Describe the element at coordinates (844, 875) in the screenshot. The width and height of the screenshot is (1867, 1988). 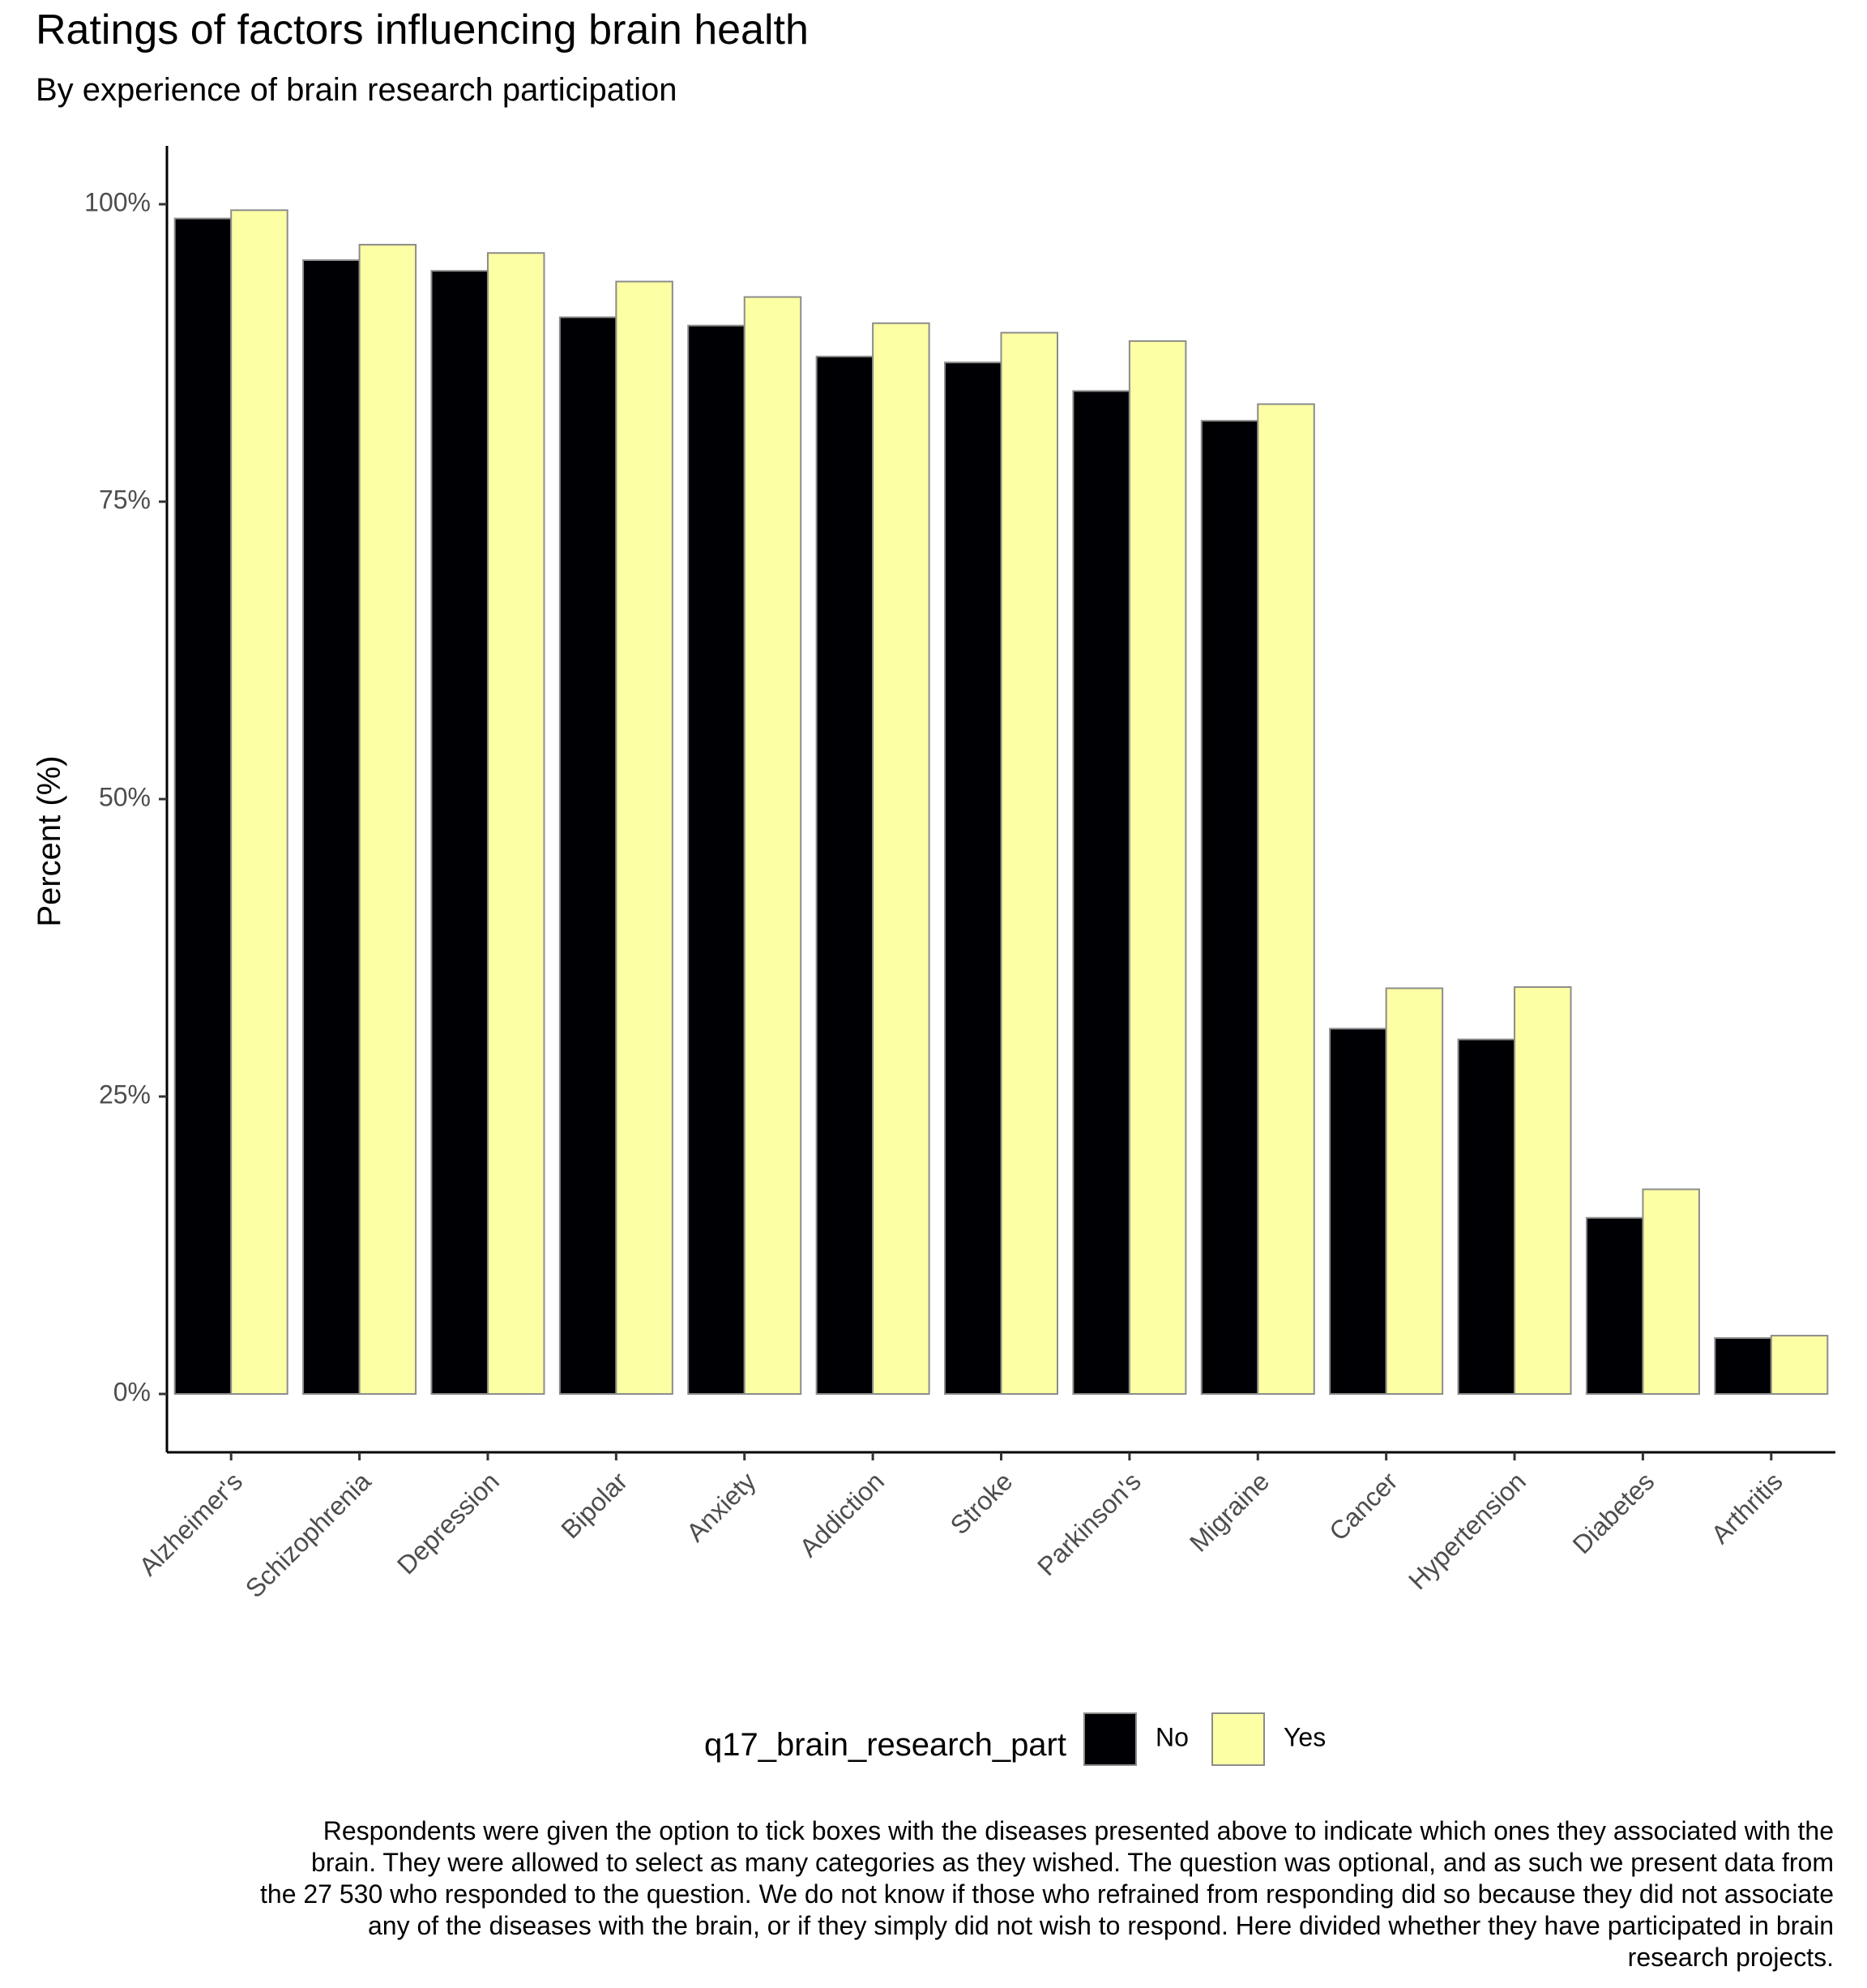
I see `bar-addiction-no` at that location.